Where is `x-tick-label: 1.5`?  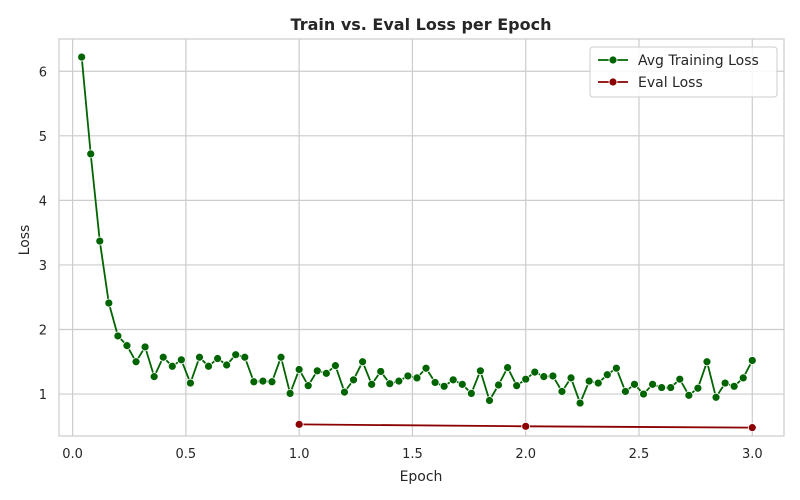
x-tick-label: 1.5 is located at coordinates (412, 454).